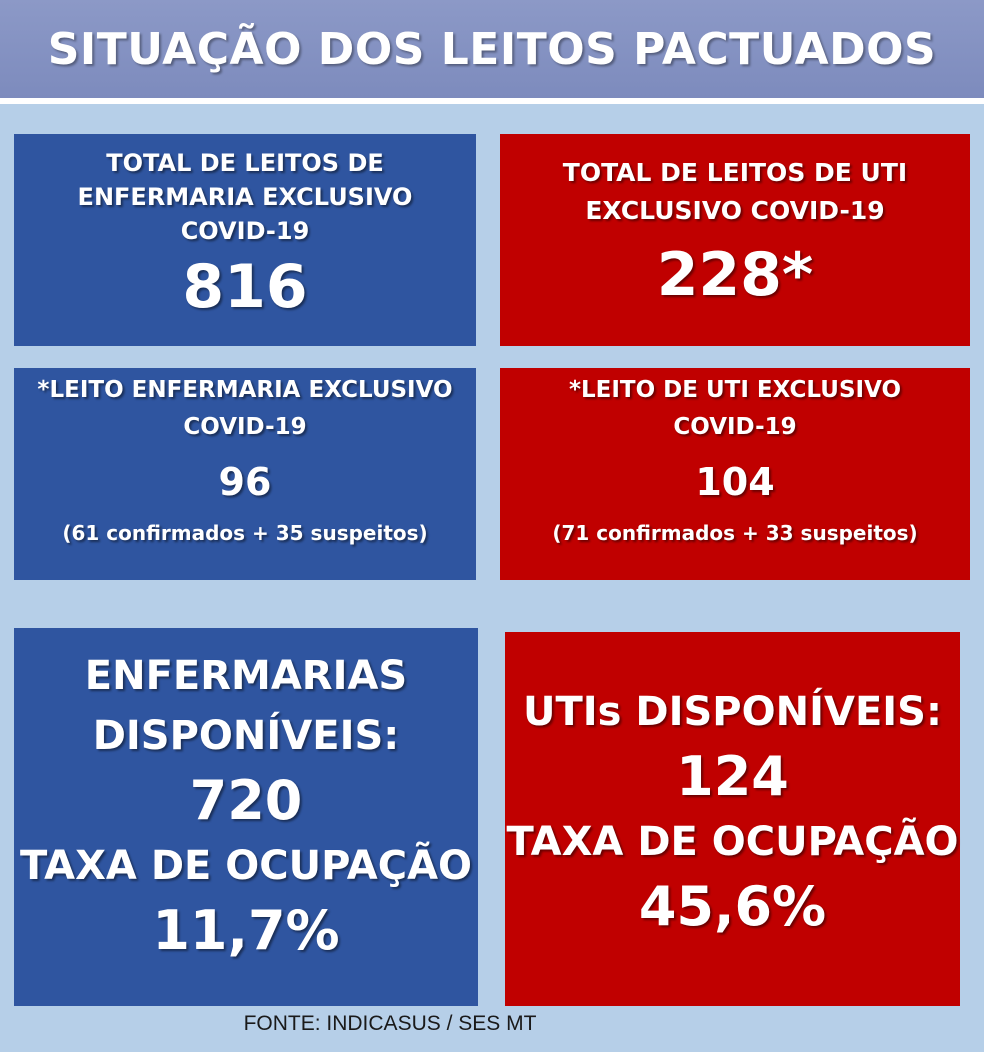 This screenshot has height=1052, width=984. I want to click on uti-leito-label: *LEITO DE UTI EXCLUSIVO COVID-19, so click(735, 408).